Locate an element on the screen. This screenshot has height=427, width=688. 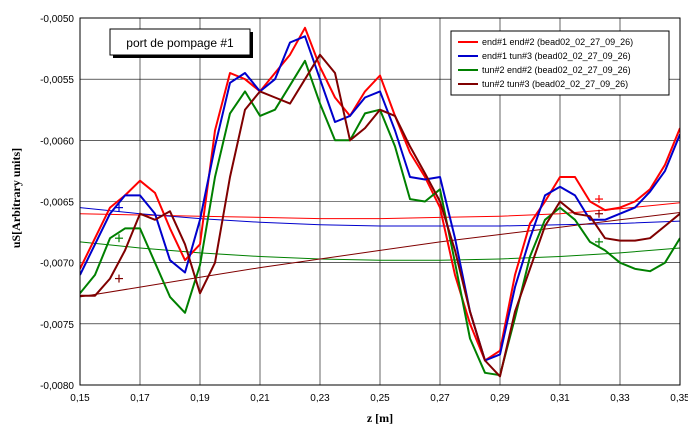
y-axis-label: uS[Arbitrary units] is located at coordinates (16, 198).